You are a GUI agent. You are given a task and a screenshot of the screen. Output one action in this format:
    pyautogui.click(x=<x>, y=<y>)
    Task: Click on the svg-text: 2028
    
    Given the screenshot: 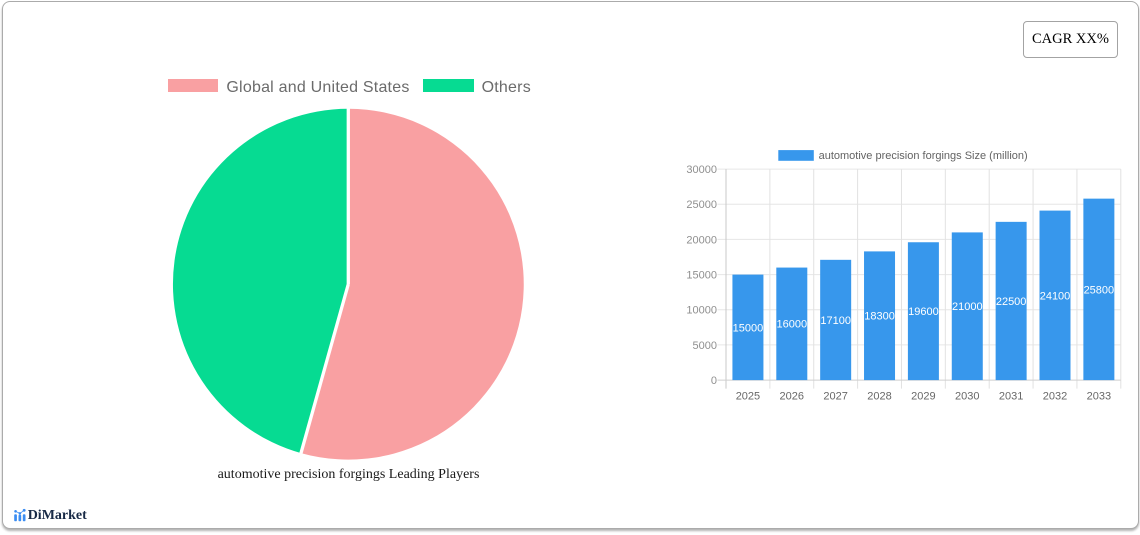 What is the action you would take?
    pyautogui.click(x=879, y=396)
    